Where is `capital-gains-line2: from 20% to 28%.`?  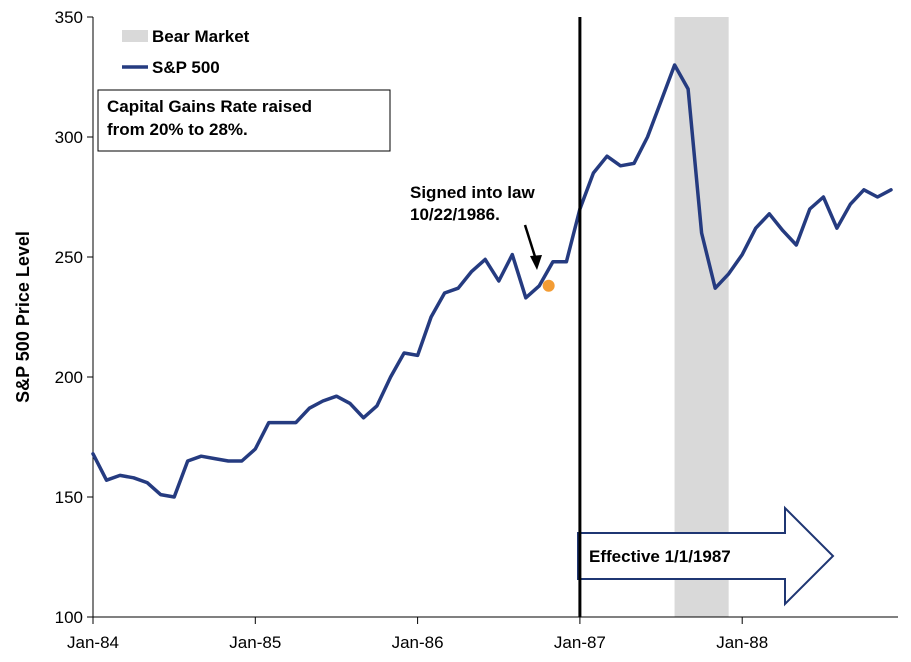 capital-gains-line2: from 20% to 28%. is located at coordinates (177, 129).